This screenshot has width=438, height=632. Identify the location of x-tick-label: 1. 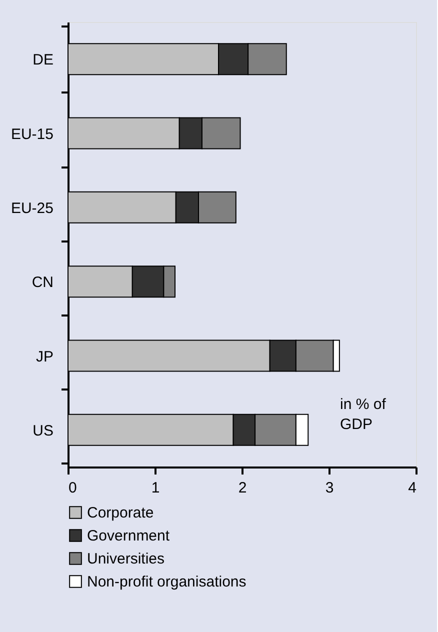
(155, 488).